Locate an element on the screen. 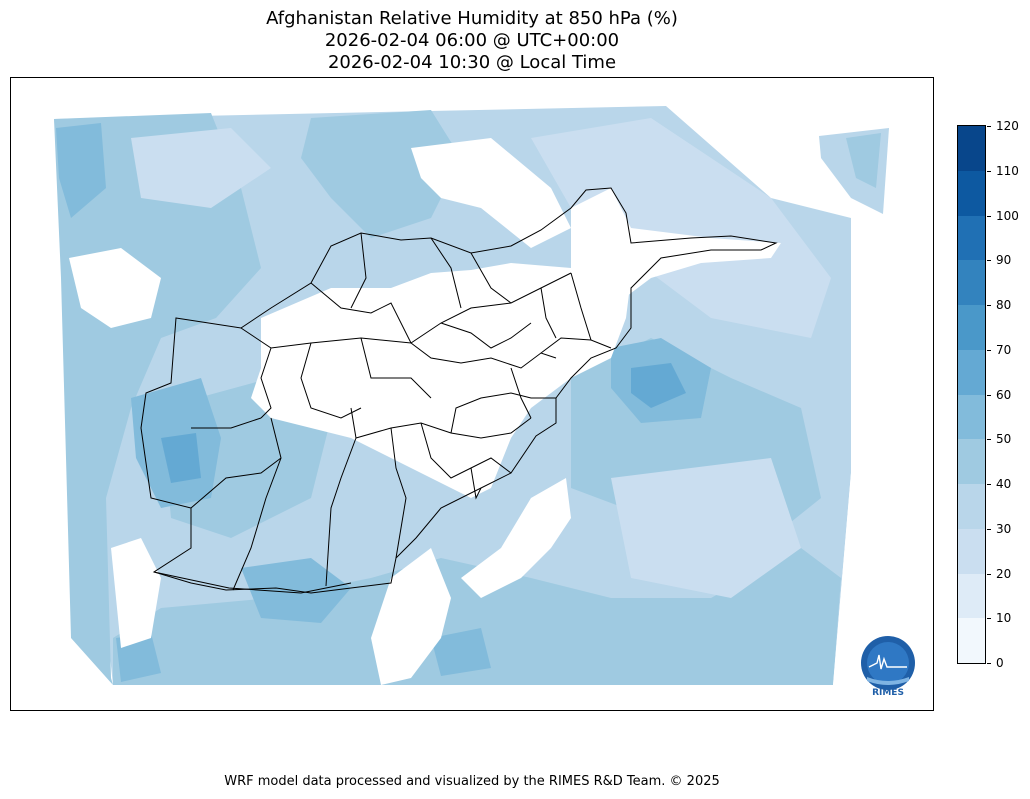 The image size is (1030, 799). colorbar-tick-label: 30 is located at coordinates (1004, 528).